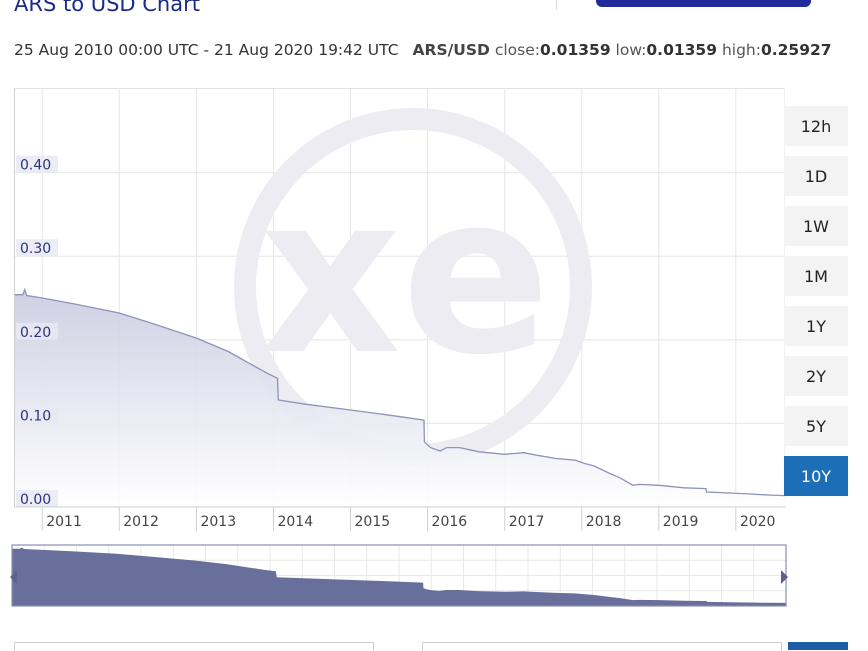  What do you see at coordinates (816, 376) in the screenshot?
I see `range-button-2y: 2Y` at bounding box center [816, 376].